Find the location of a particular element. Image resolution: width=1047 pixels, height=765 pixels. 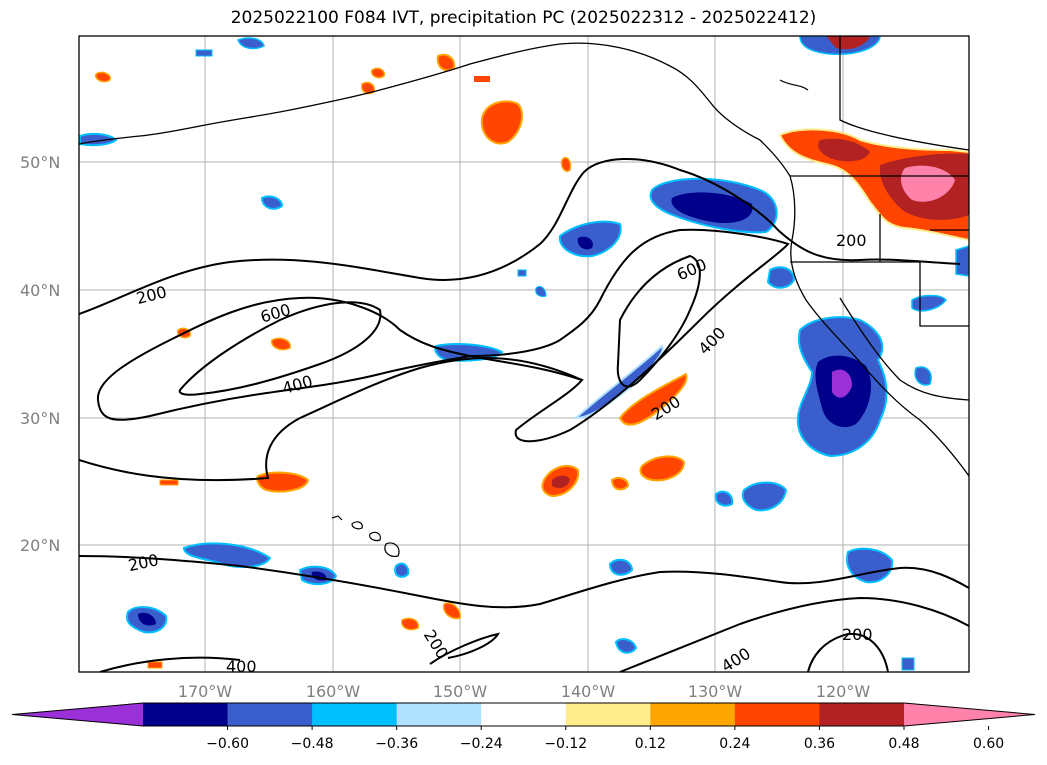

colorbar-tick-label: 0.60 is located at coordinates (988, 744).